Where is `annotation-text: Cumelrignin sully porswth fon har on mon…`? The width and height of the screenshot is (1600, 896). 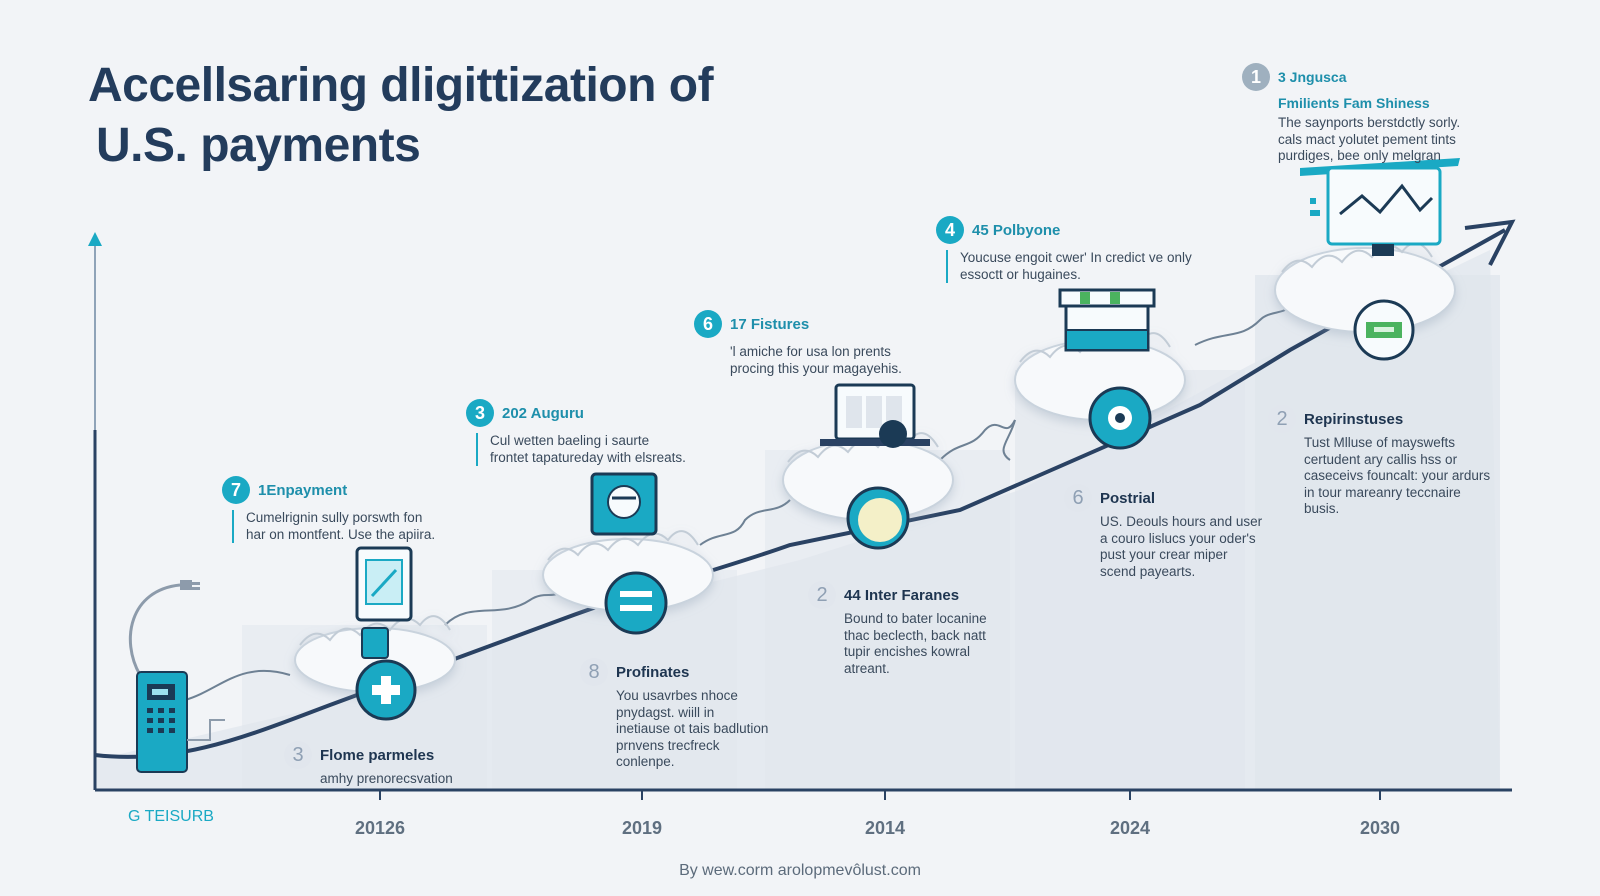 annotation-text: Cumelrignin sully porswth fon har on mon… is located at coordinates (337, 526).